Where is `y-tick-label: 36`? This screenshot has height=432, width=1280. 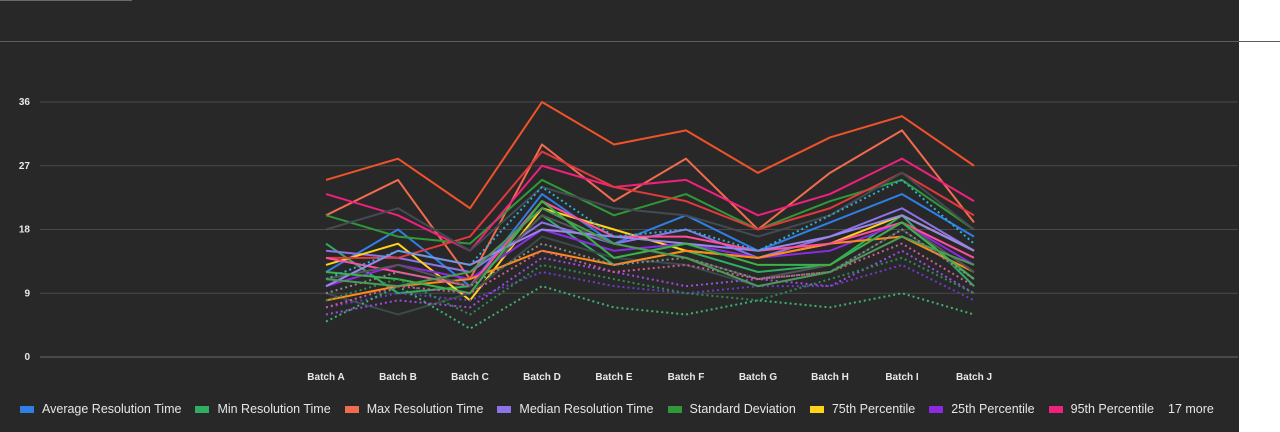 y-tick-label: 36 is located at coordinates (25, 102).